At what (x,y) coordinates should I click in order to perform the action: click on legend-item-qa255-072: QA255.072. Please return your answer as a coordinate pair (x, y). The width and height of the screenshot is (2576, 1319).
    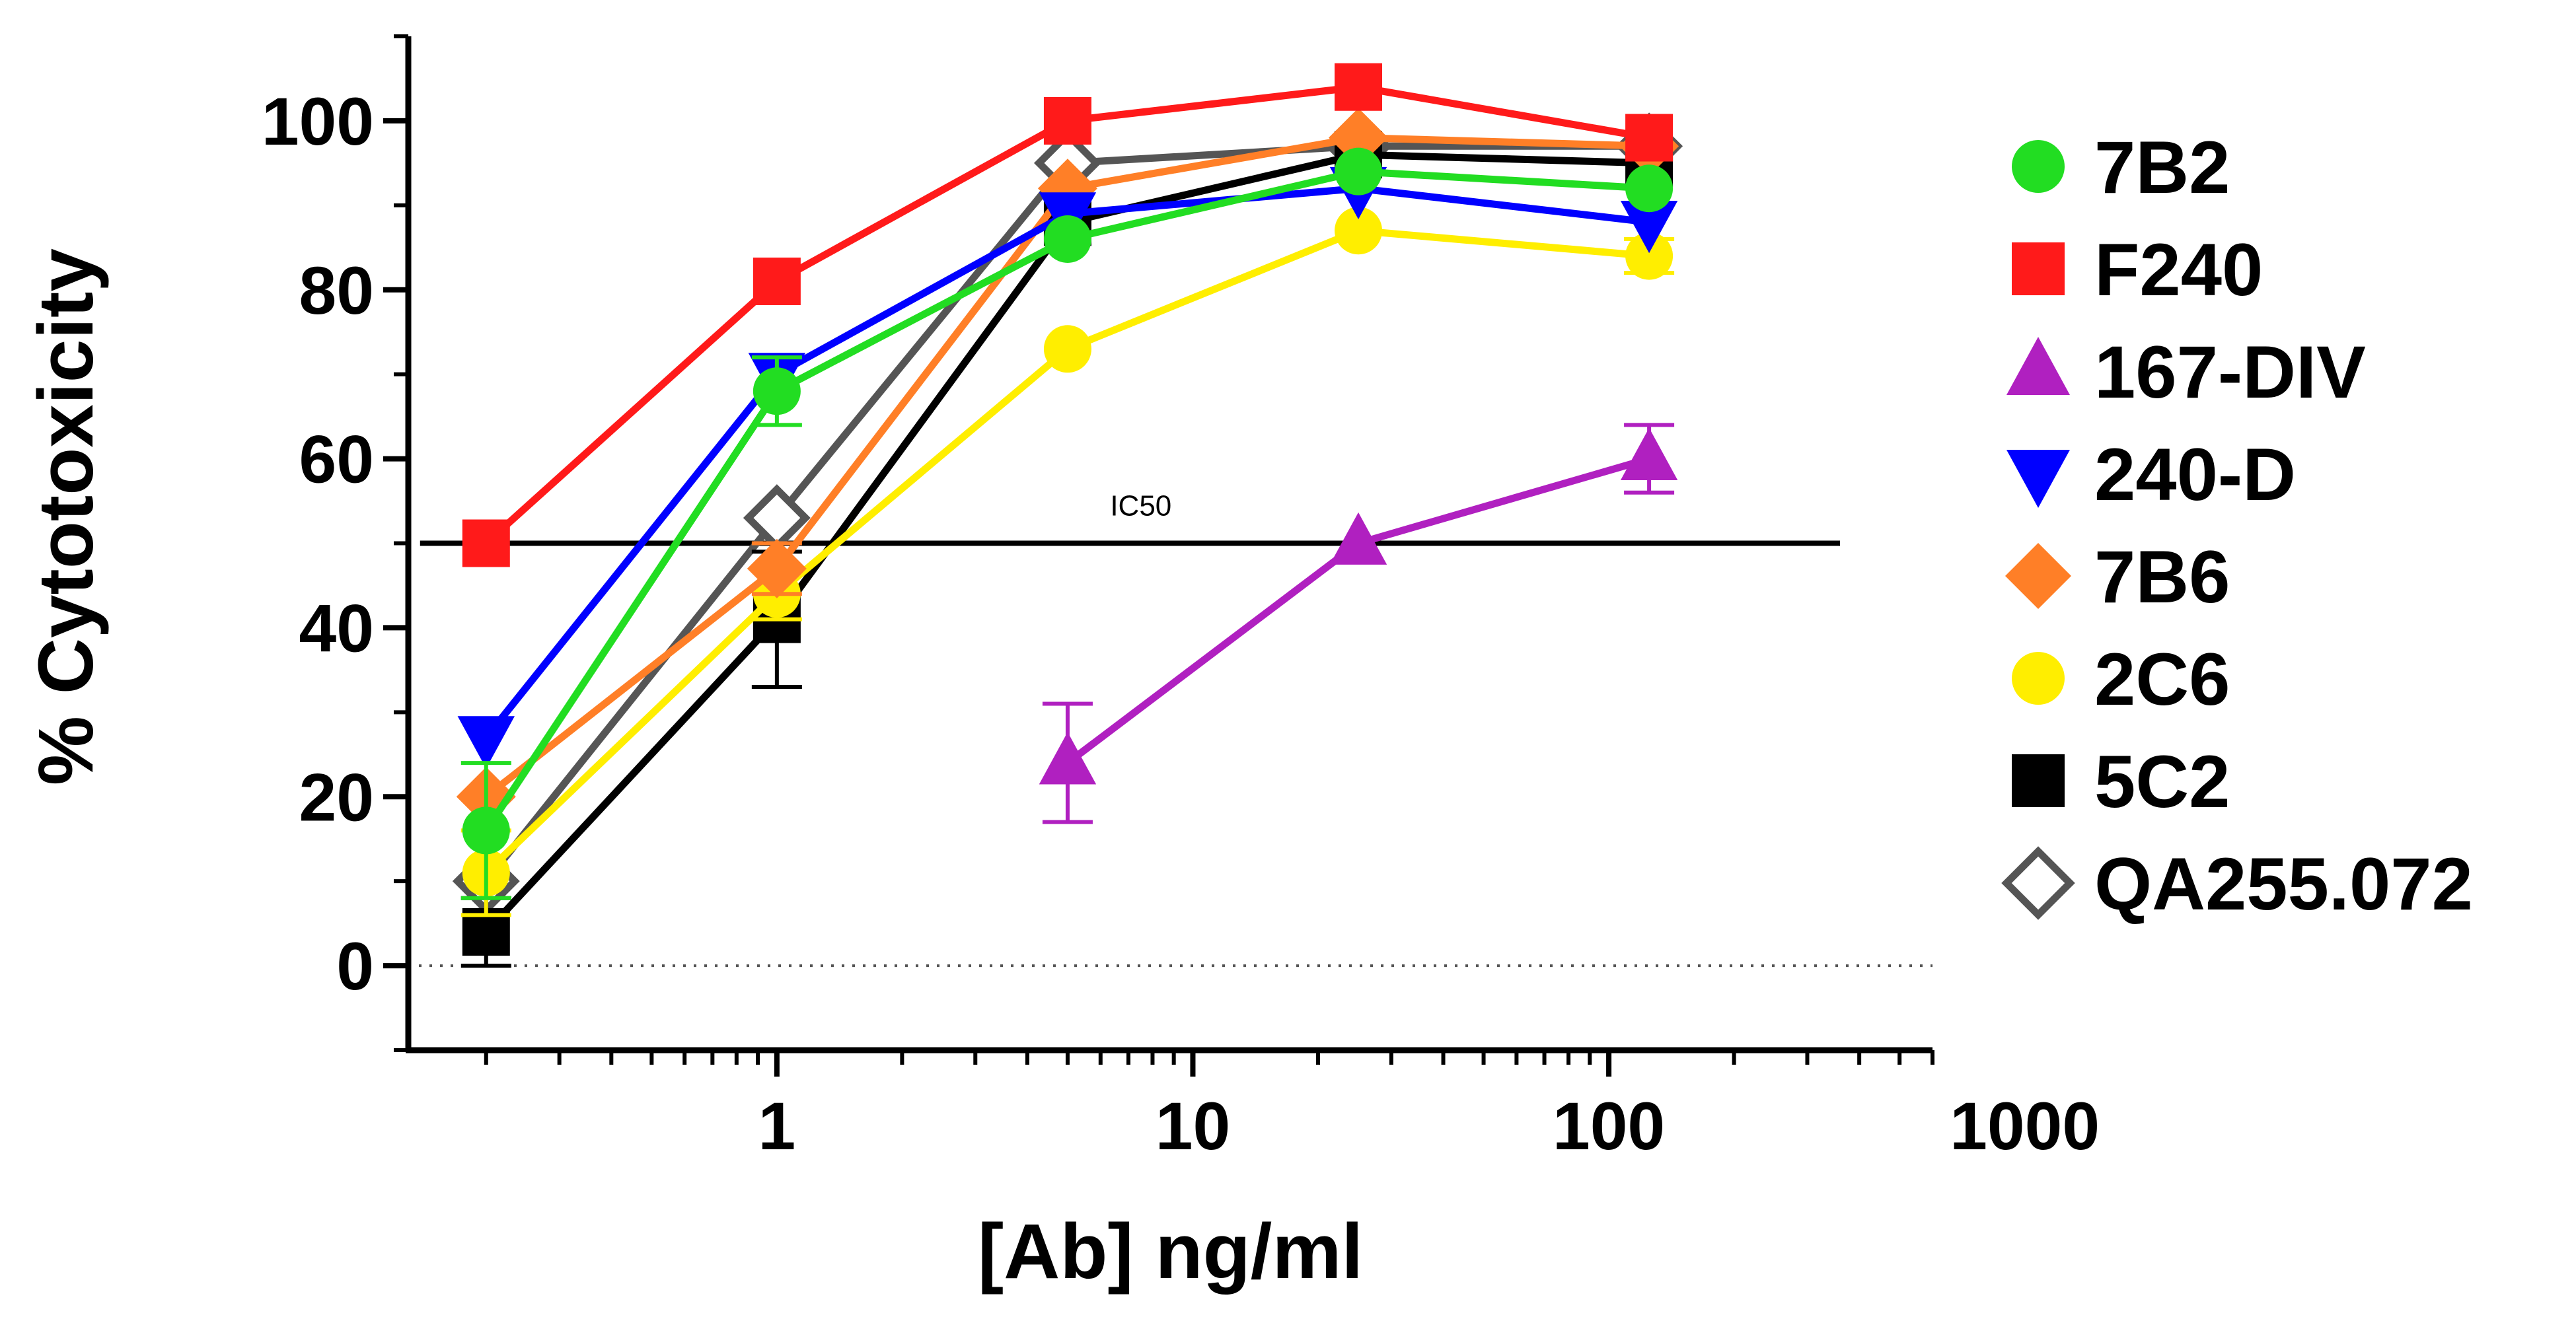
    Looking at the image, I should click on (2237, 884).